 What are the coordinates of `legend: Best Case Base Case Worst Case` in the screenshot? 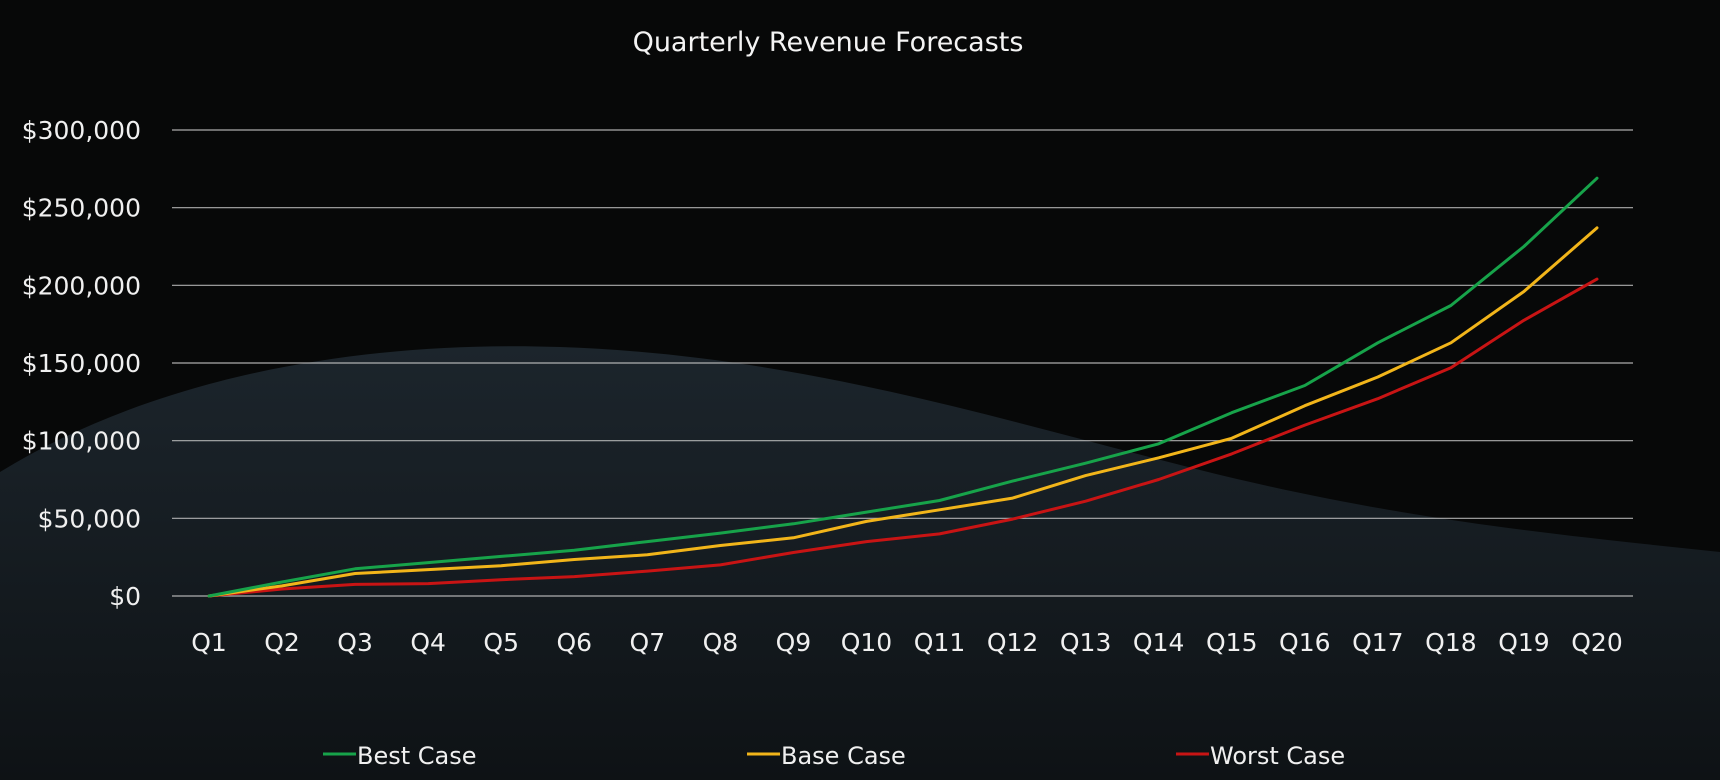 It's located at (834, 756).